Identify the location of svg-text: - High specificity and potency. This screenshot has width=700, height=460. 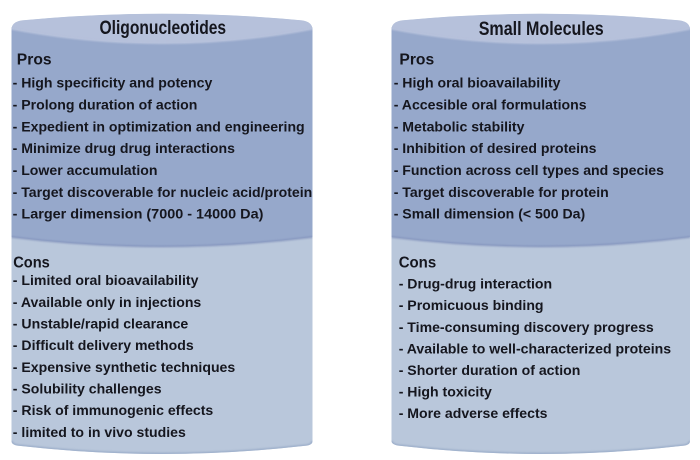
(113, 83).